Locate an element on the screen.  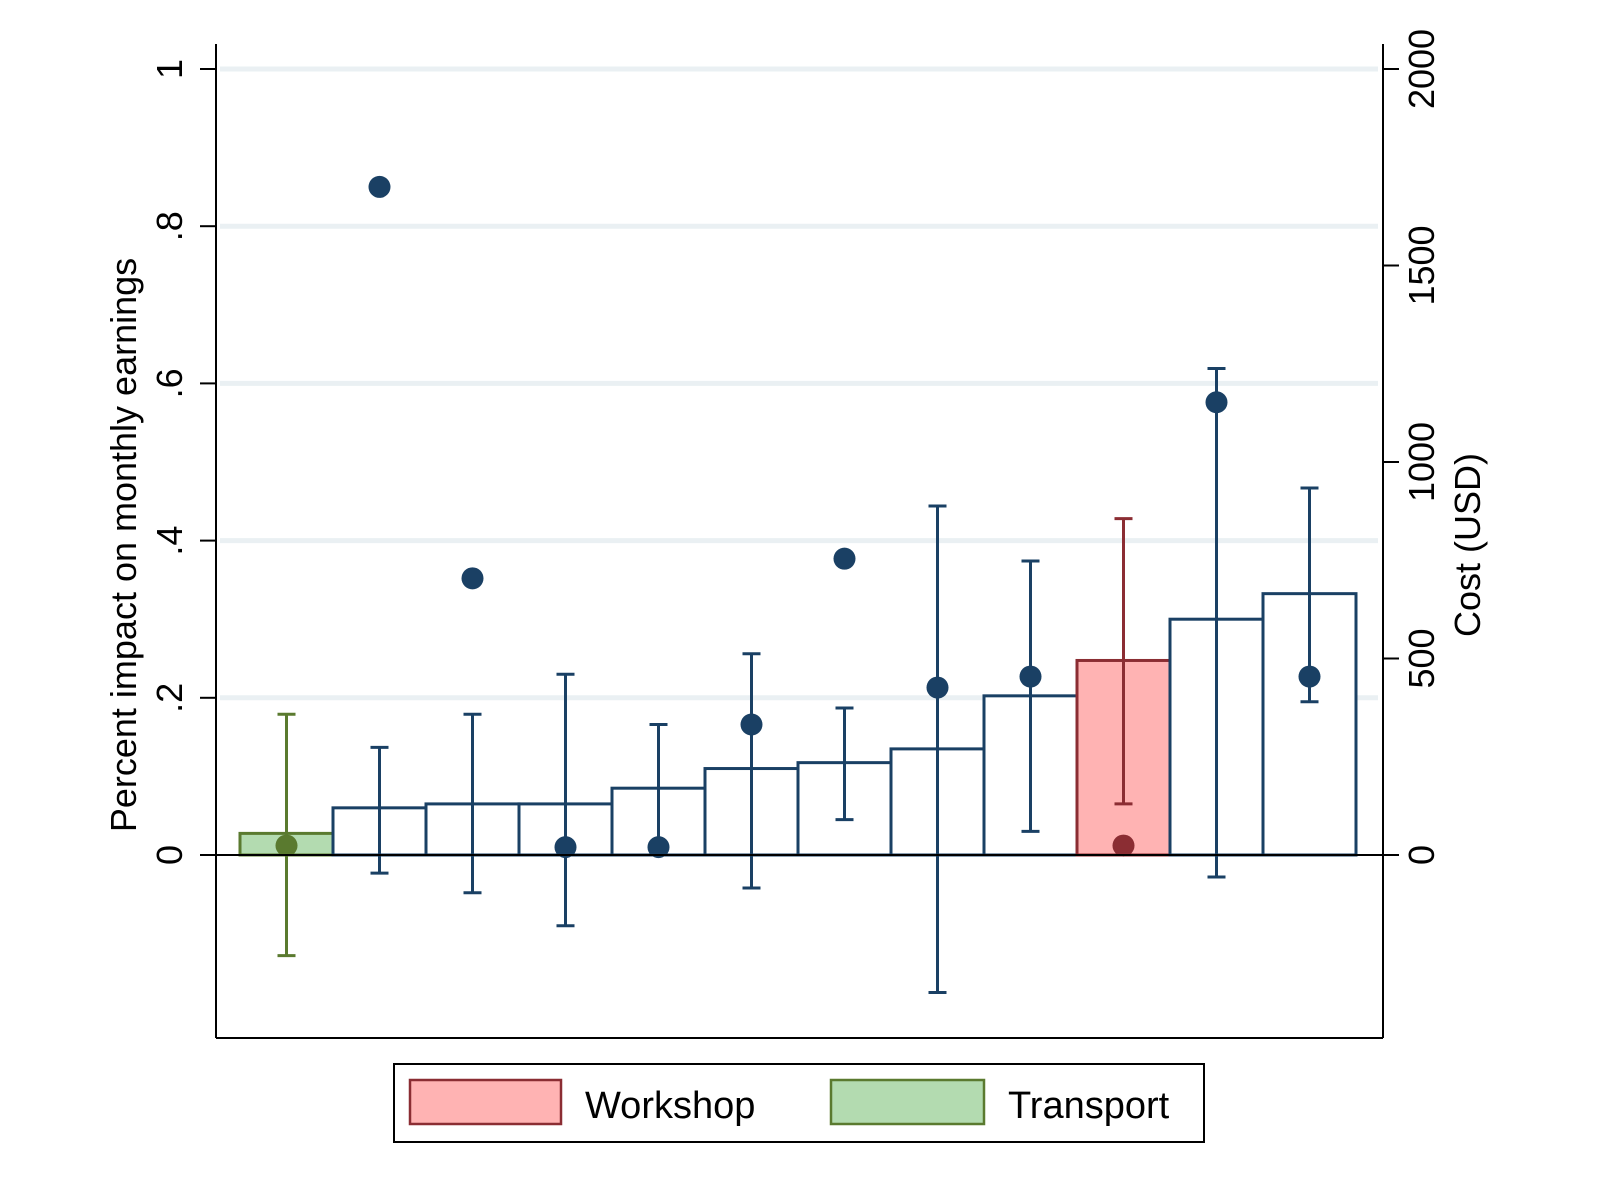
legend-label-workshop: Workshop is located at coordinates (670, 1106).